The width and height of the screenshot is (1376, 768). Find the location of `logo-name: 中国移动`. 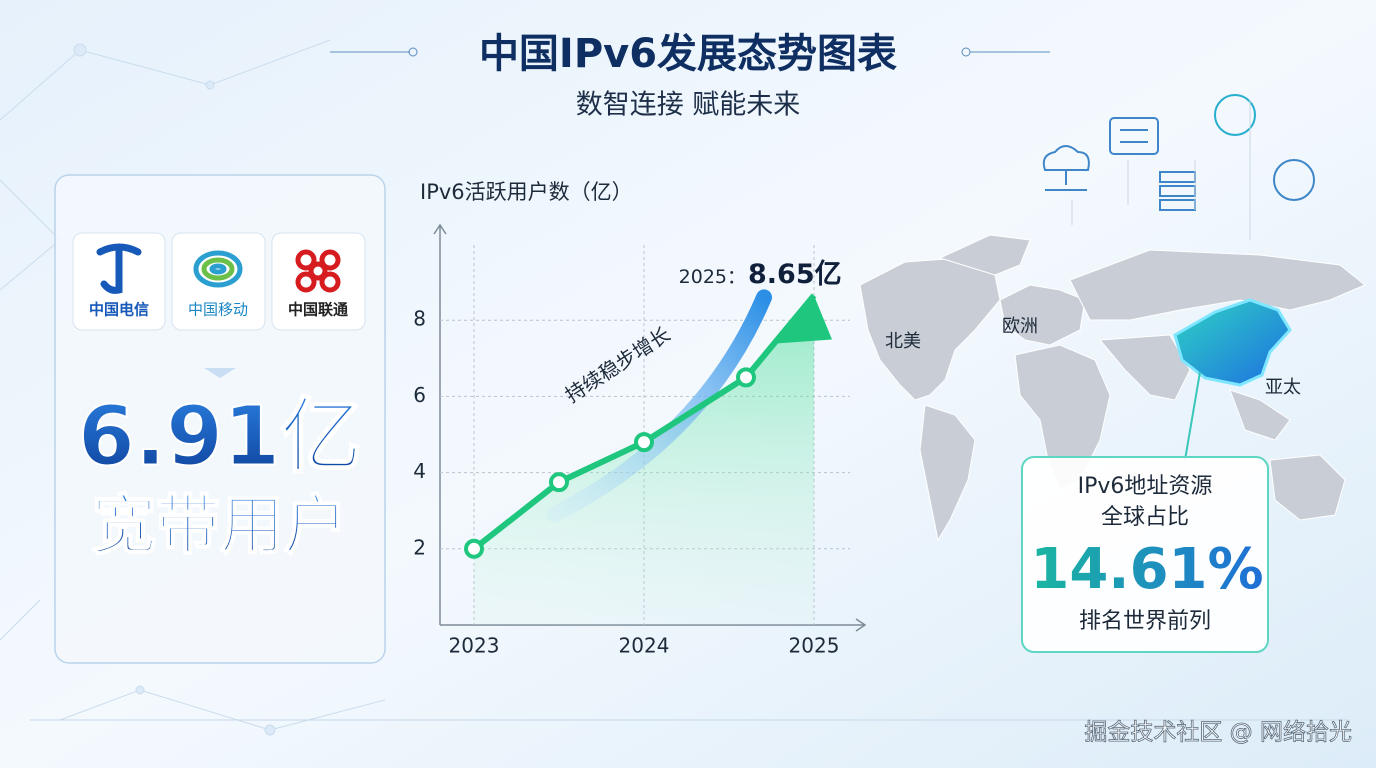

logo-name: 中国移动 is located at coordinates (218, 310).